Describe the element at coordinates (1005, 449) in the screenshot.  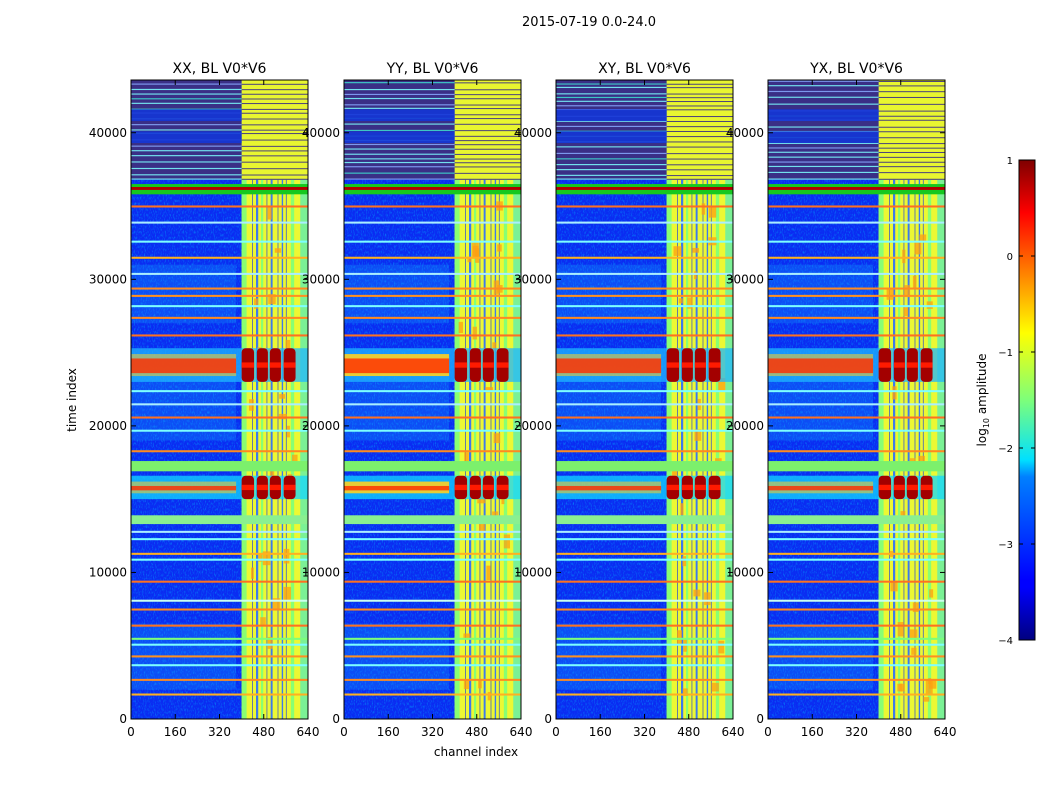
I see `colorbar-tick-label: −2` at that location.